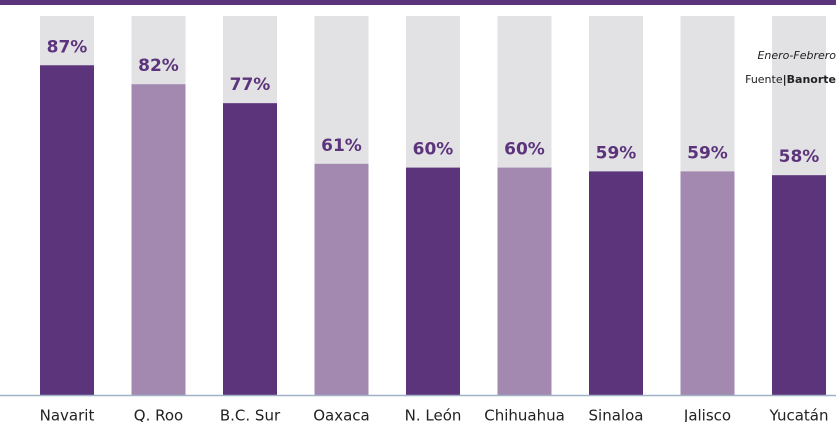 The height and width of the screenshot is (422, 836). I want to click on x-tick-label: Yucatán, so click(799, 414).